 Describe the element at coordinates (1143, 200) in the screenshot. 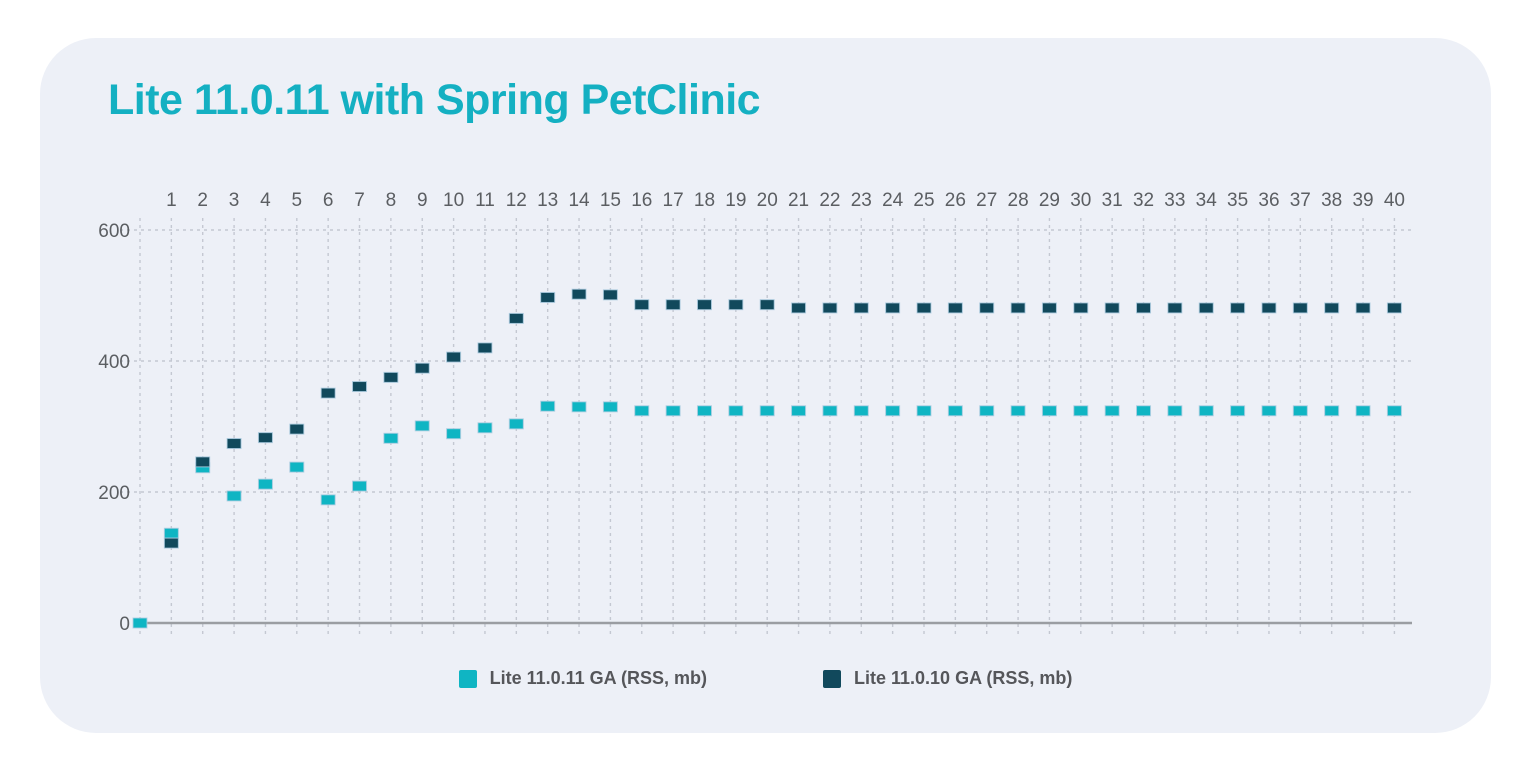

I see `x-tick-label: 32` at that location.